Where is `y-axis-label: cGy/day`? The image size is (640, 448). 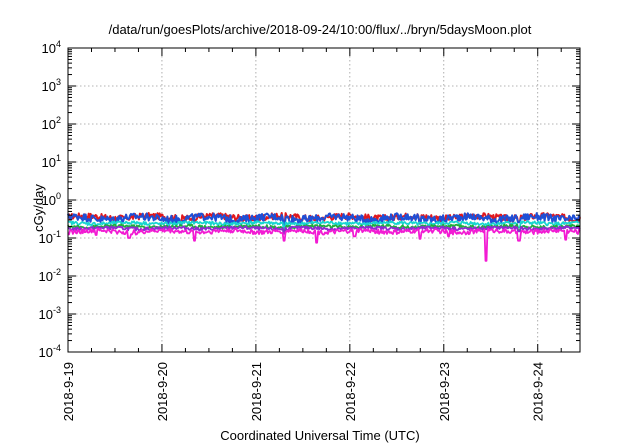
y-axis-label: cGy/day is located at coordinates (38, 208).